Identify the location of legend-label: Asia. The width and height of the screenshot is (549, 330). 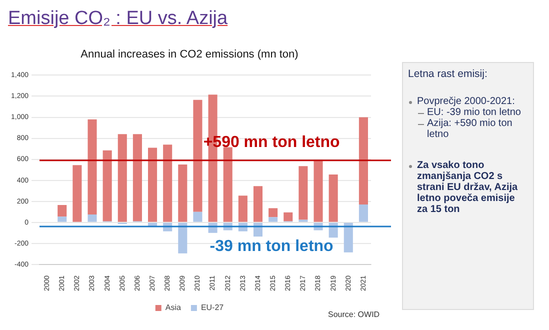
(173, 307).